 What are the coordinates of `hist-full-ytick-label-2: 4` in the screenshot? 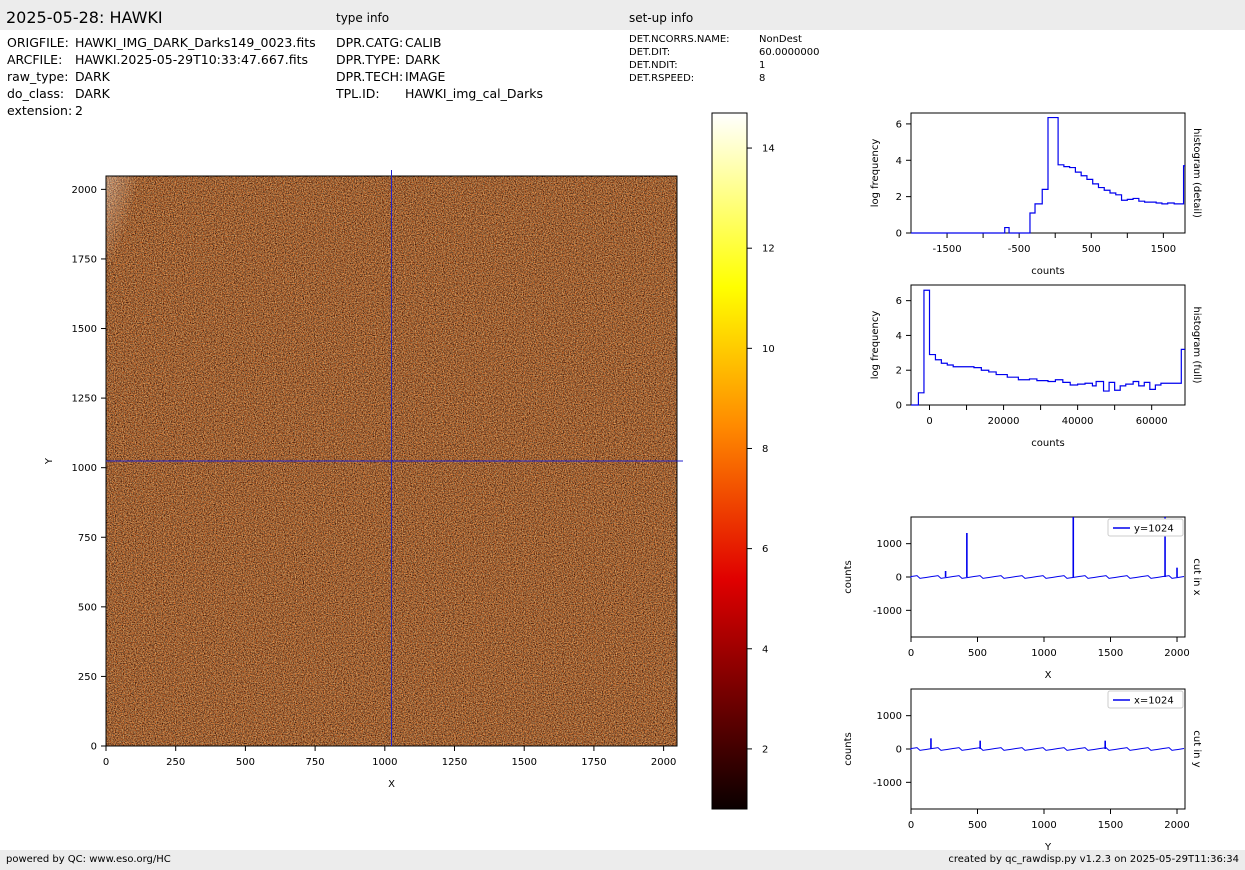 It's located at (899, 336).